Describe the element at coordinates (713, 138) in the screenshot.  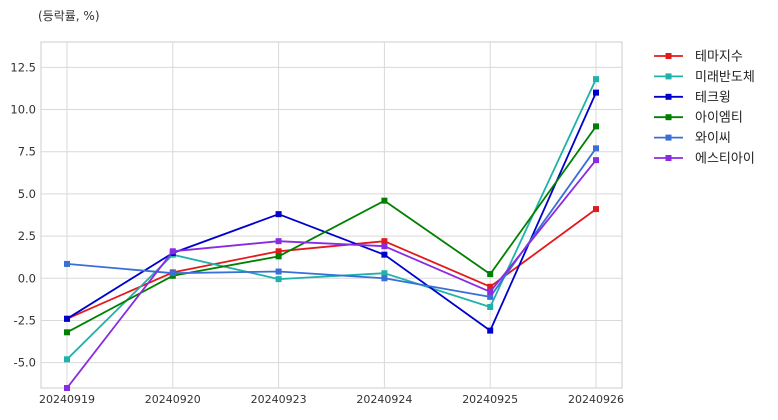
I see `legend-label: 와이씨` at that location.